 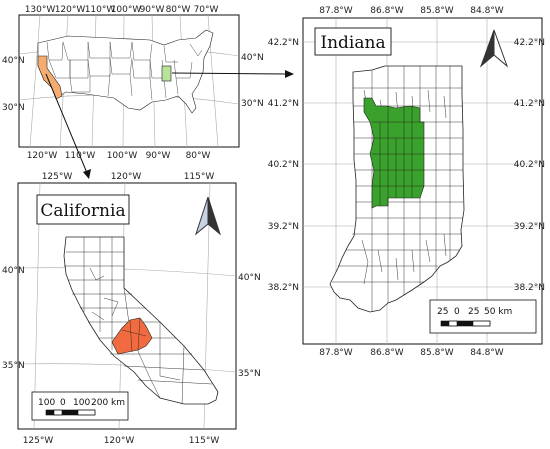 I want to click on indiana-overview-highlight, so click(x=166, y=73).